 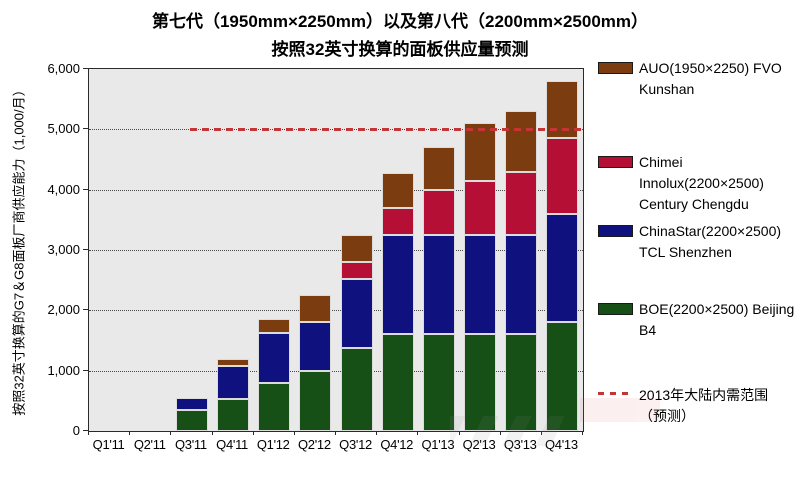 I want to click on x-tick-label: Q1'11, so click(x=108, y=444).